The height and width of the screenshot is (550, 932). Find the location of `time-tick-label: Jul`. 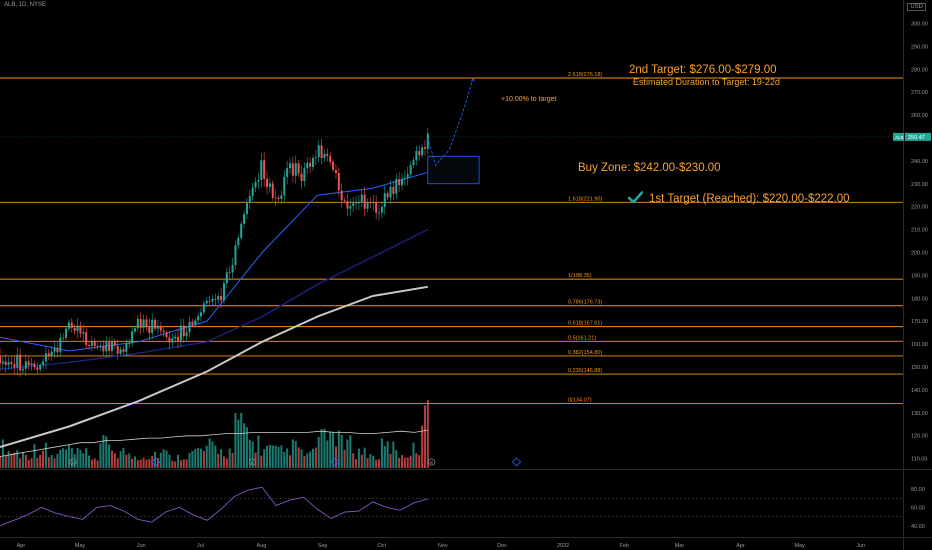

time-tick-label: Jul is located at coordinates (200, 546).